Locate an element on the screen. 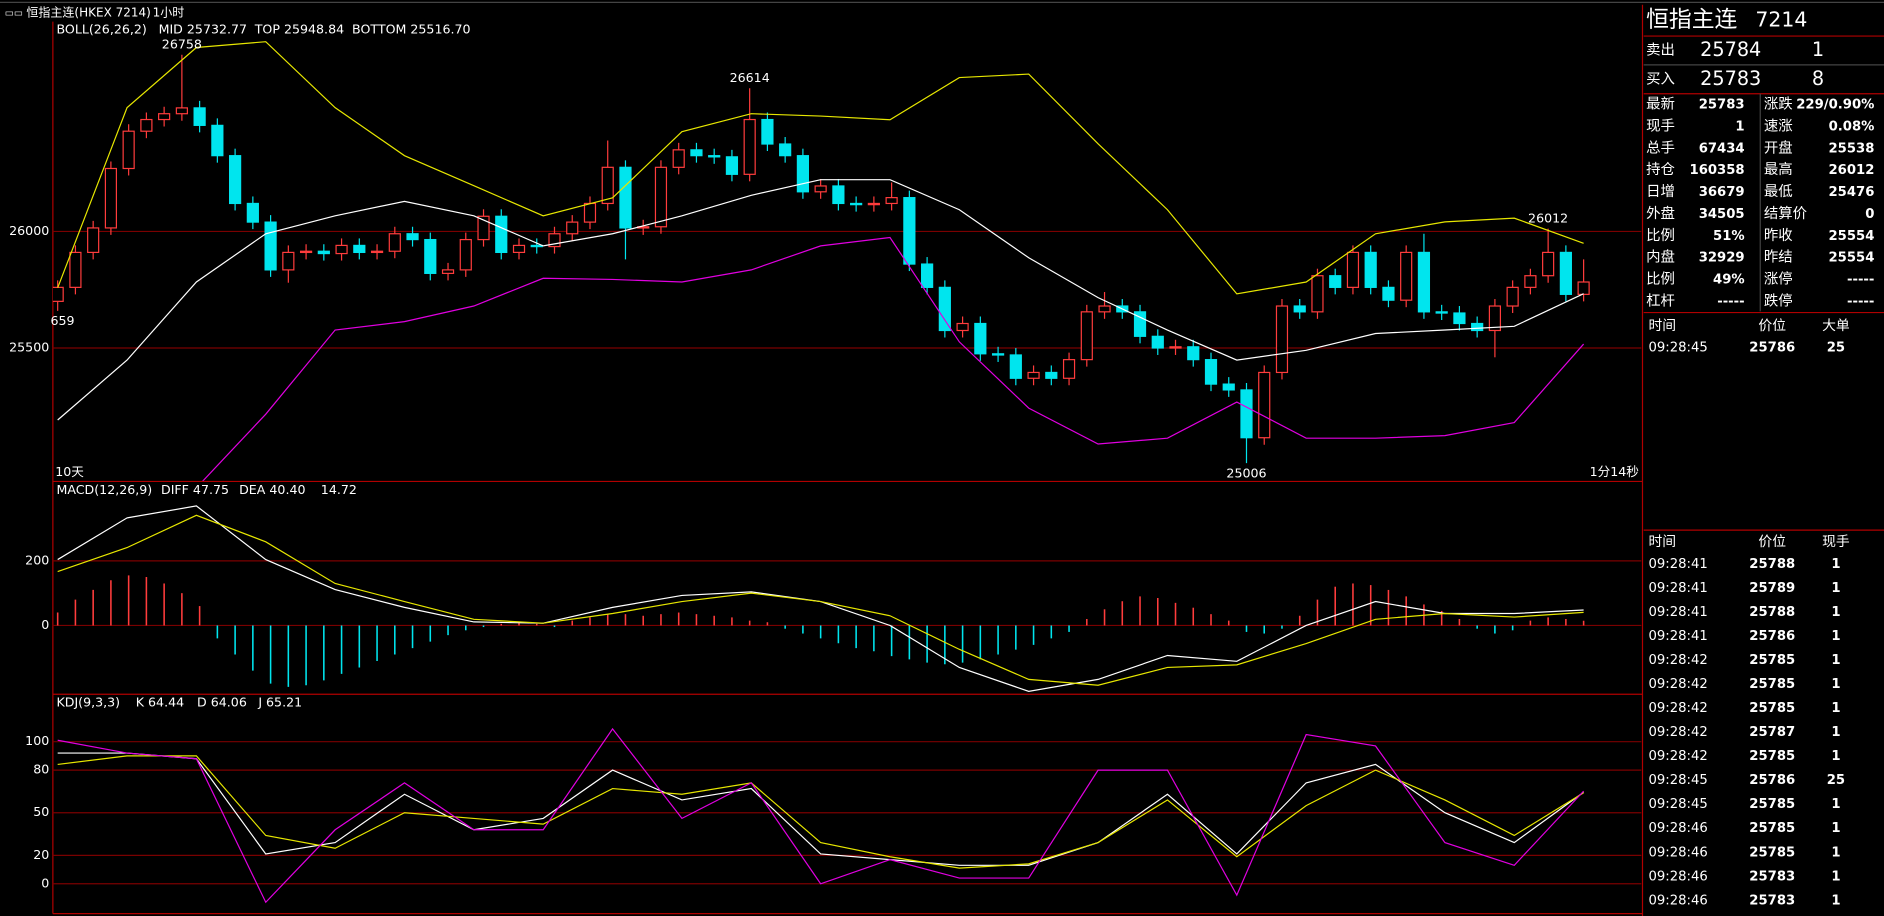 This screenshot has height=916, width=1884. row-price: 25788 is located at coordinates (1772, 612).